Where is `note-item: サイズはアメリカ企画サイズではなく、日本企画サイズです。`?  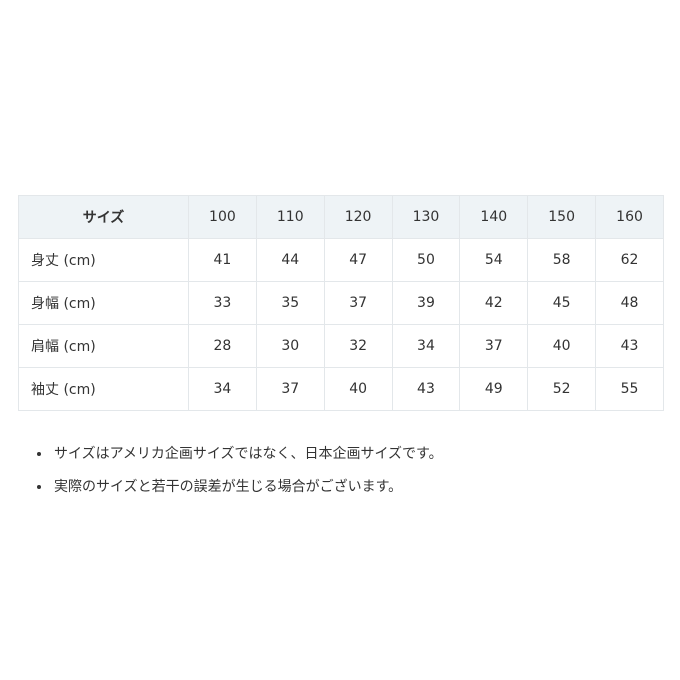 note-item: サイズはアメリカ企画サイズではなく、日本企画サイズです。 is located at coordinates (247, 454).